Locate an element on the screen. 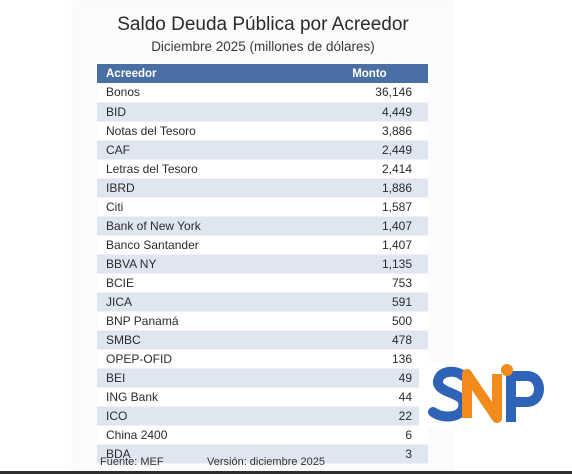  creditor-cell: Letras del Tesoro is located at coordinates (204, 169).